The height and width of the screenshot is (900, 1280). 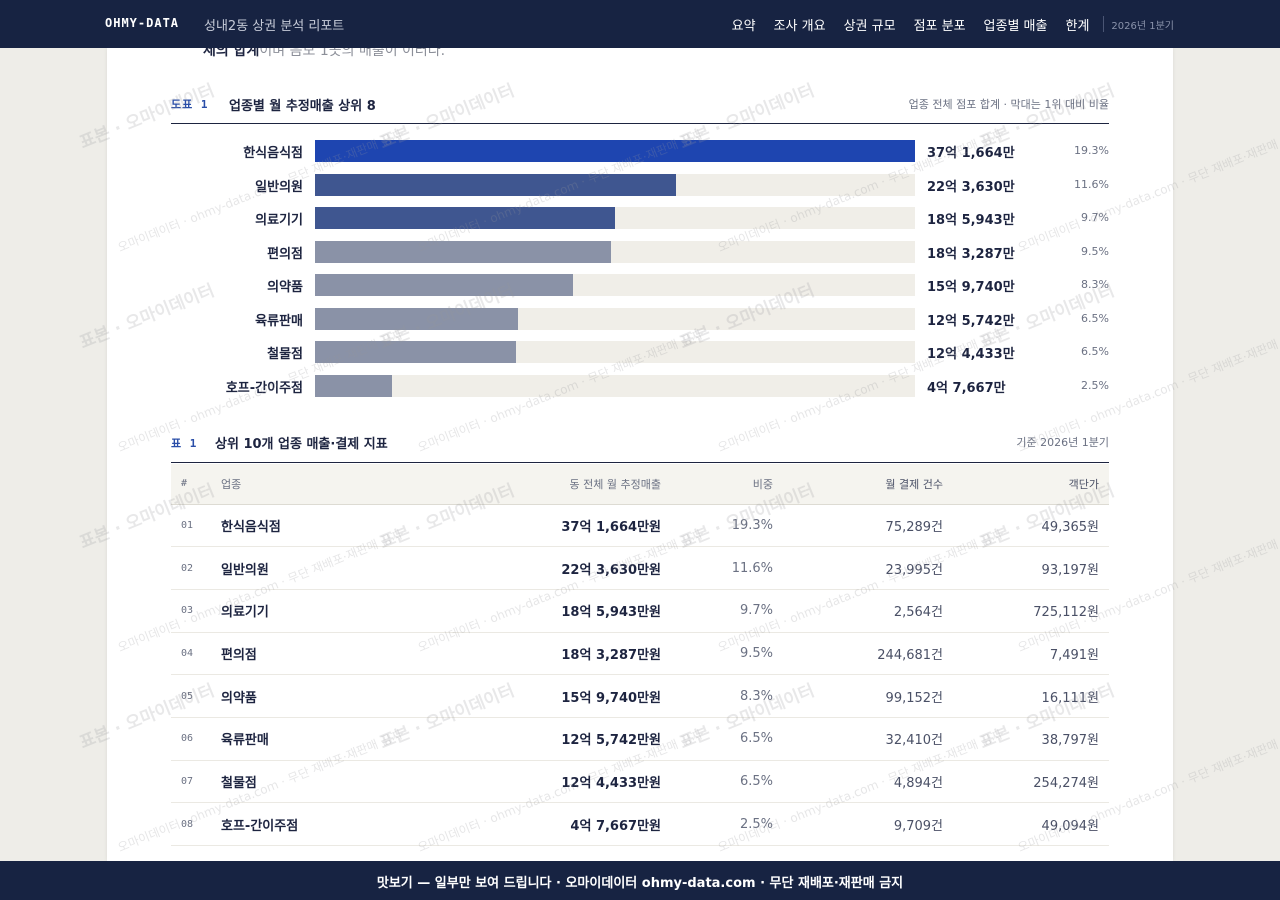 I want to click on nav-link-summary: 요약, so click(x=743, y=26).